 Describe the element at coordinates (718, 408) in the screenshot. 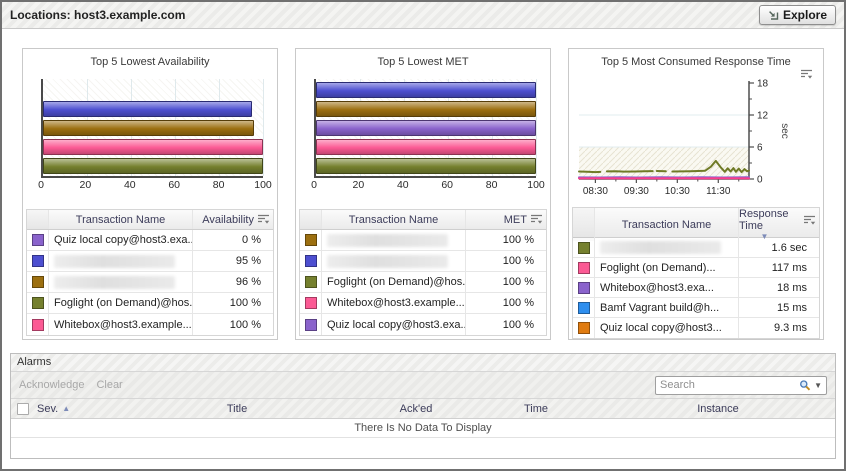

I see `column-header-instance: Instance` at that location.